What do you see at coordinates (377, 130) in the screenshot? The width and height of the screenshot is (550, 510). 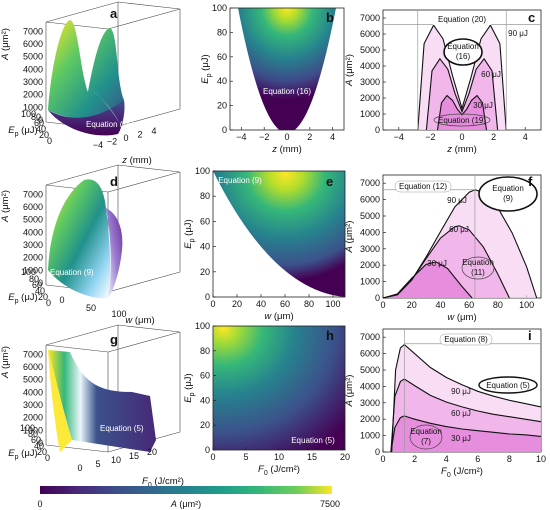 I see `panel-c-ytick-label: 0` at bounding box center [377, 130].